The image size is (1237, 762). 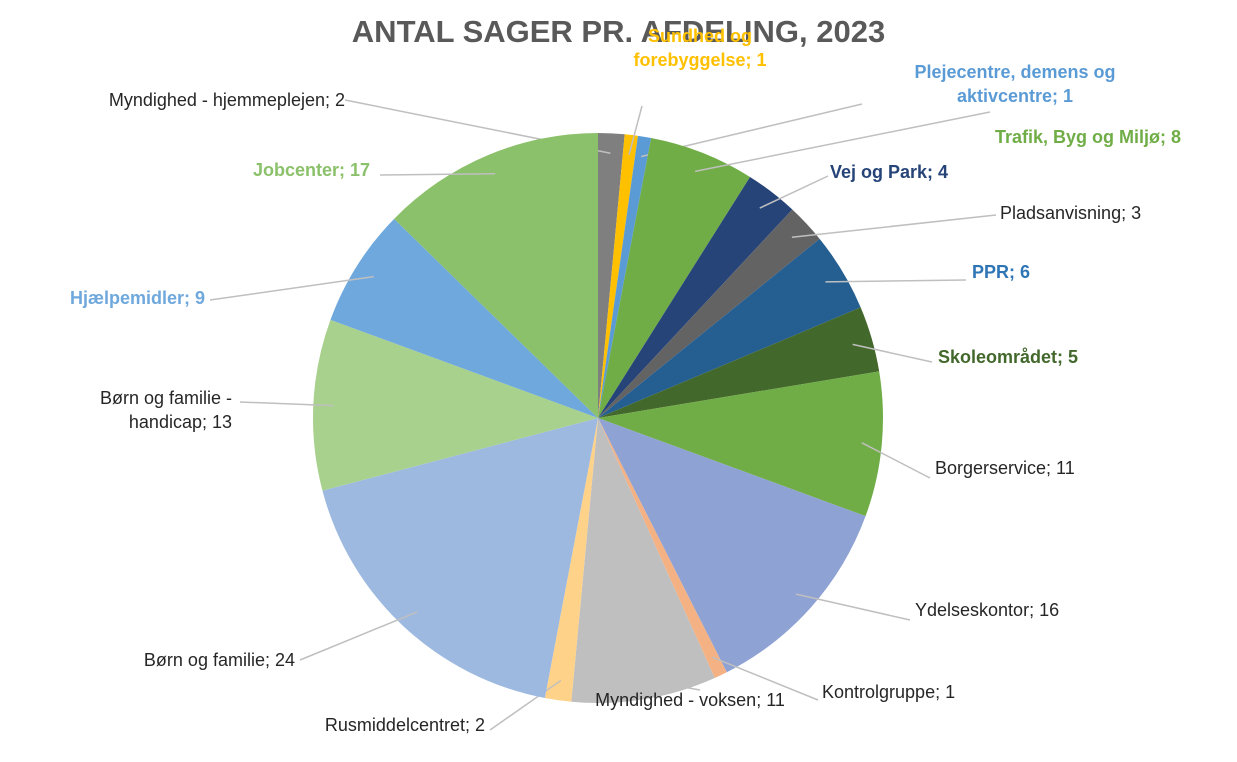 What do you see at coordinates (987, 610) in the screenshot?
I see `data-label: Ydelseskontor; 16` at bounding box center [987, 610].